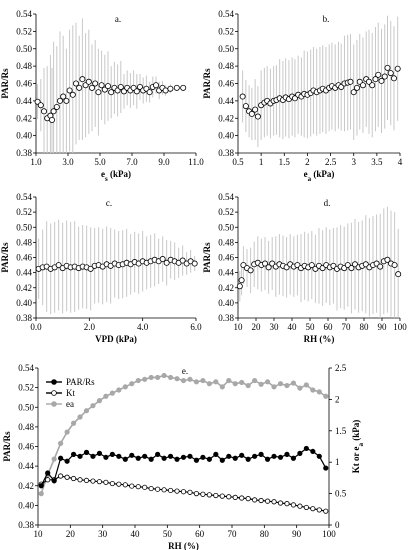  Describe the element at coordinates (353, 162) in the screenshot. I see `x-tick-label: 3` at that location.